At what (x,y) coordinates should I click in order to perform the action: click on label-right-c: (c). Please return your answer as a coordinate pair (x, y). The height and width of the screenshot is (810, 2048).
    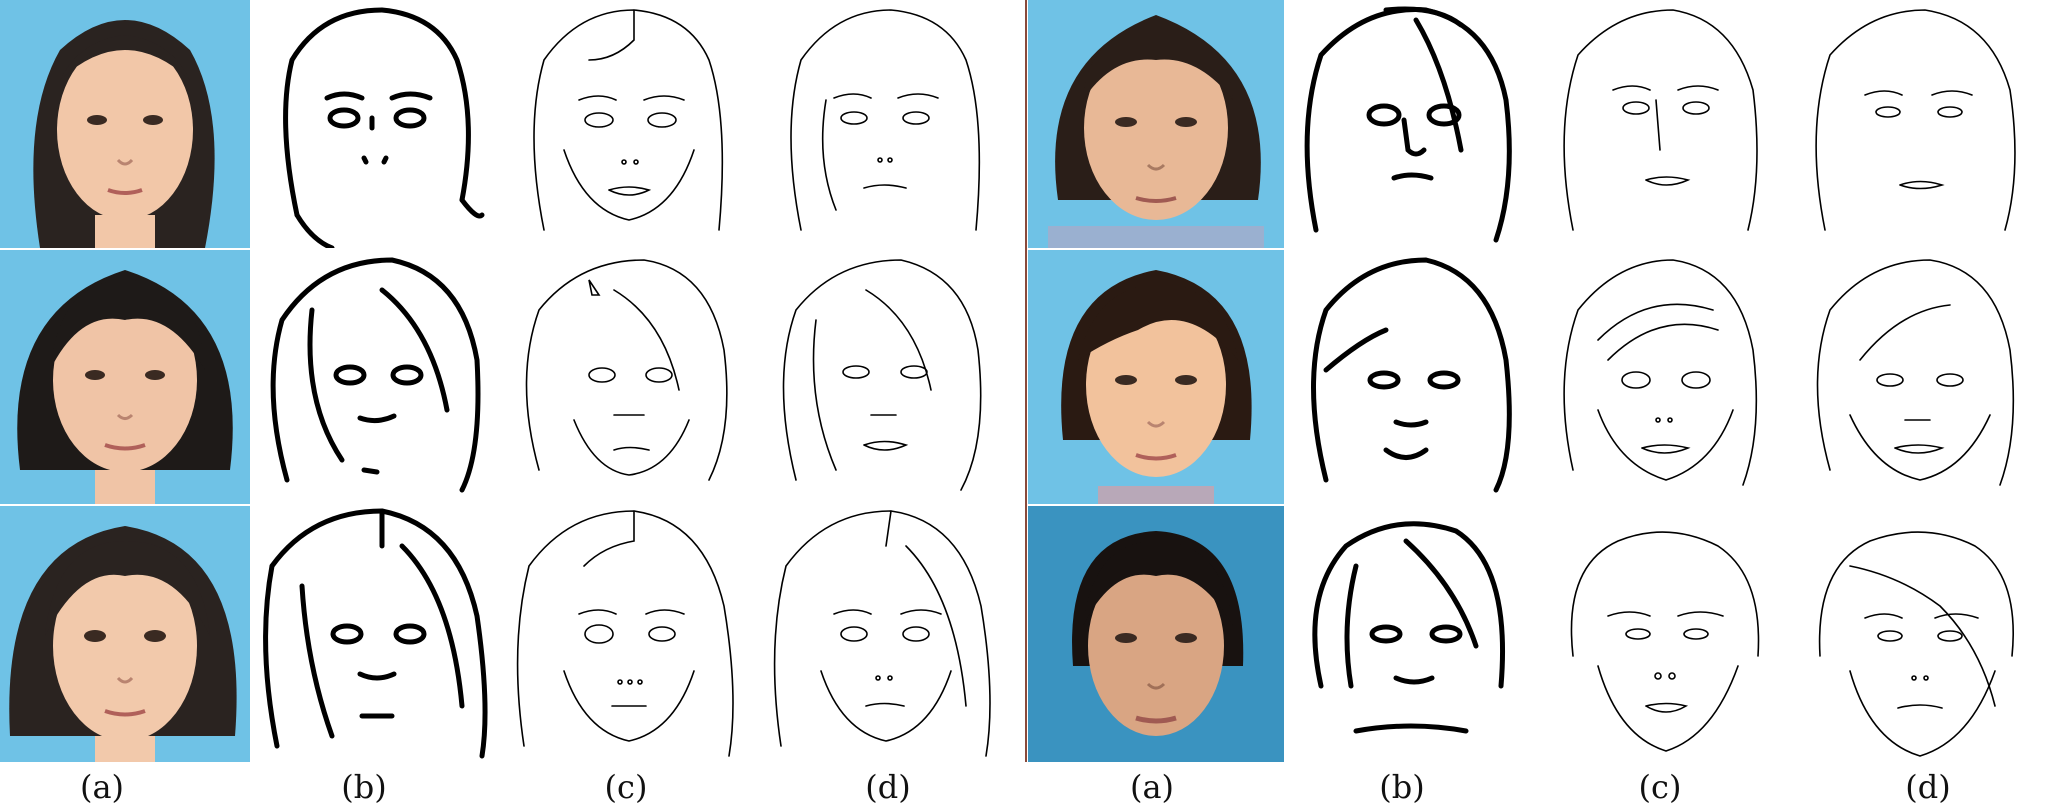
    Looking at the image, I should click on (1660, 787).